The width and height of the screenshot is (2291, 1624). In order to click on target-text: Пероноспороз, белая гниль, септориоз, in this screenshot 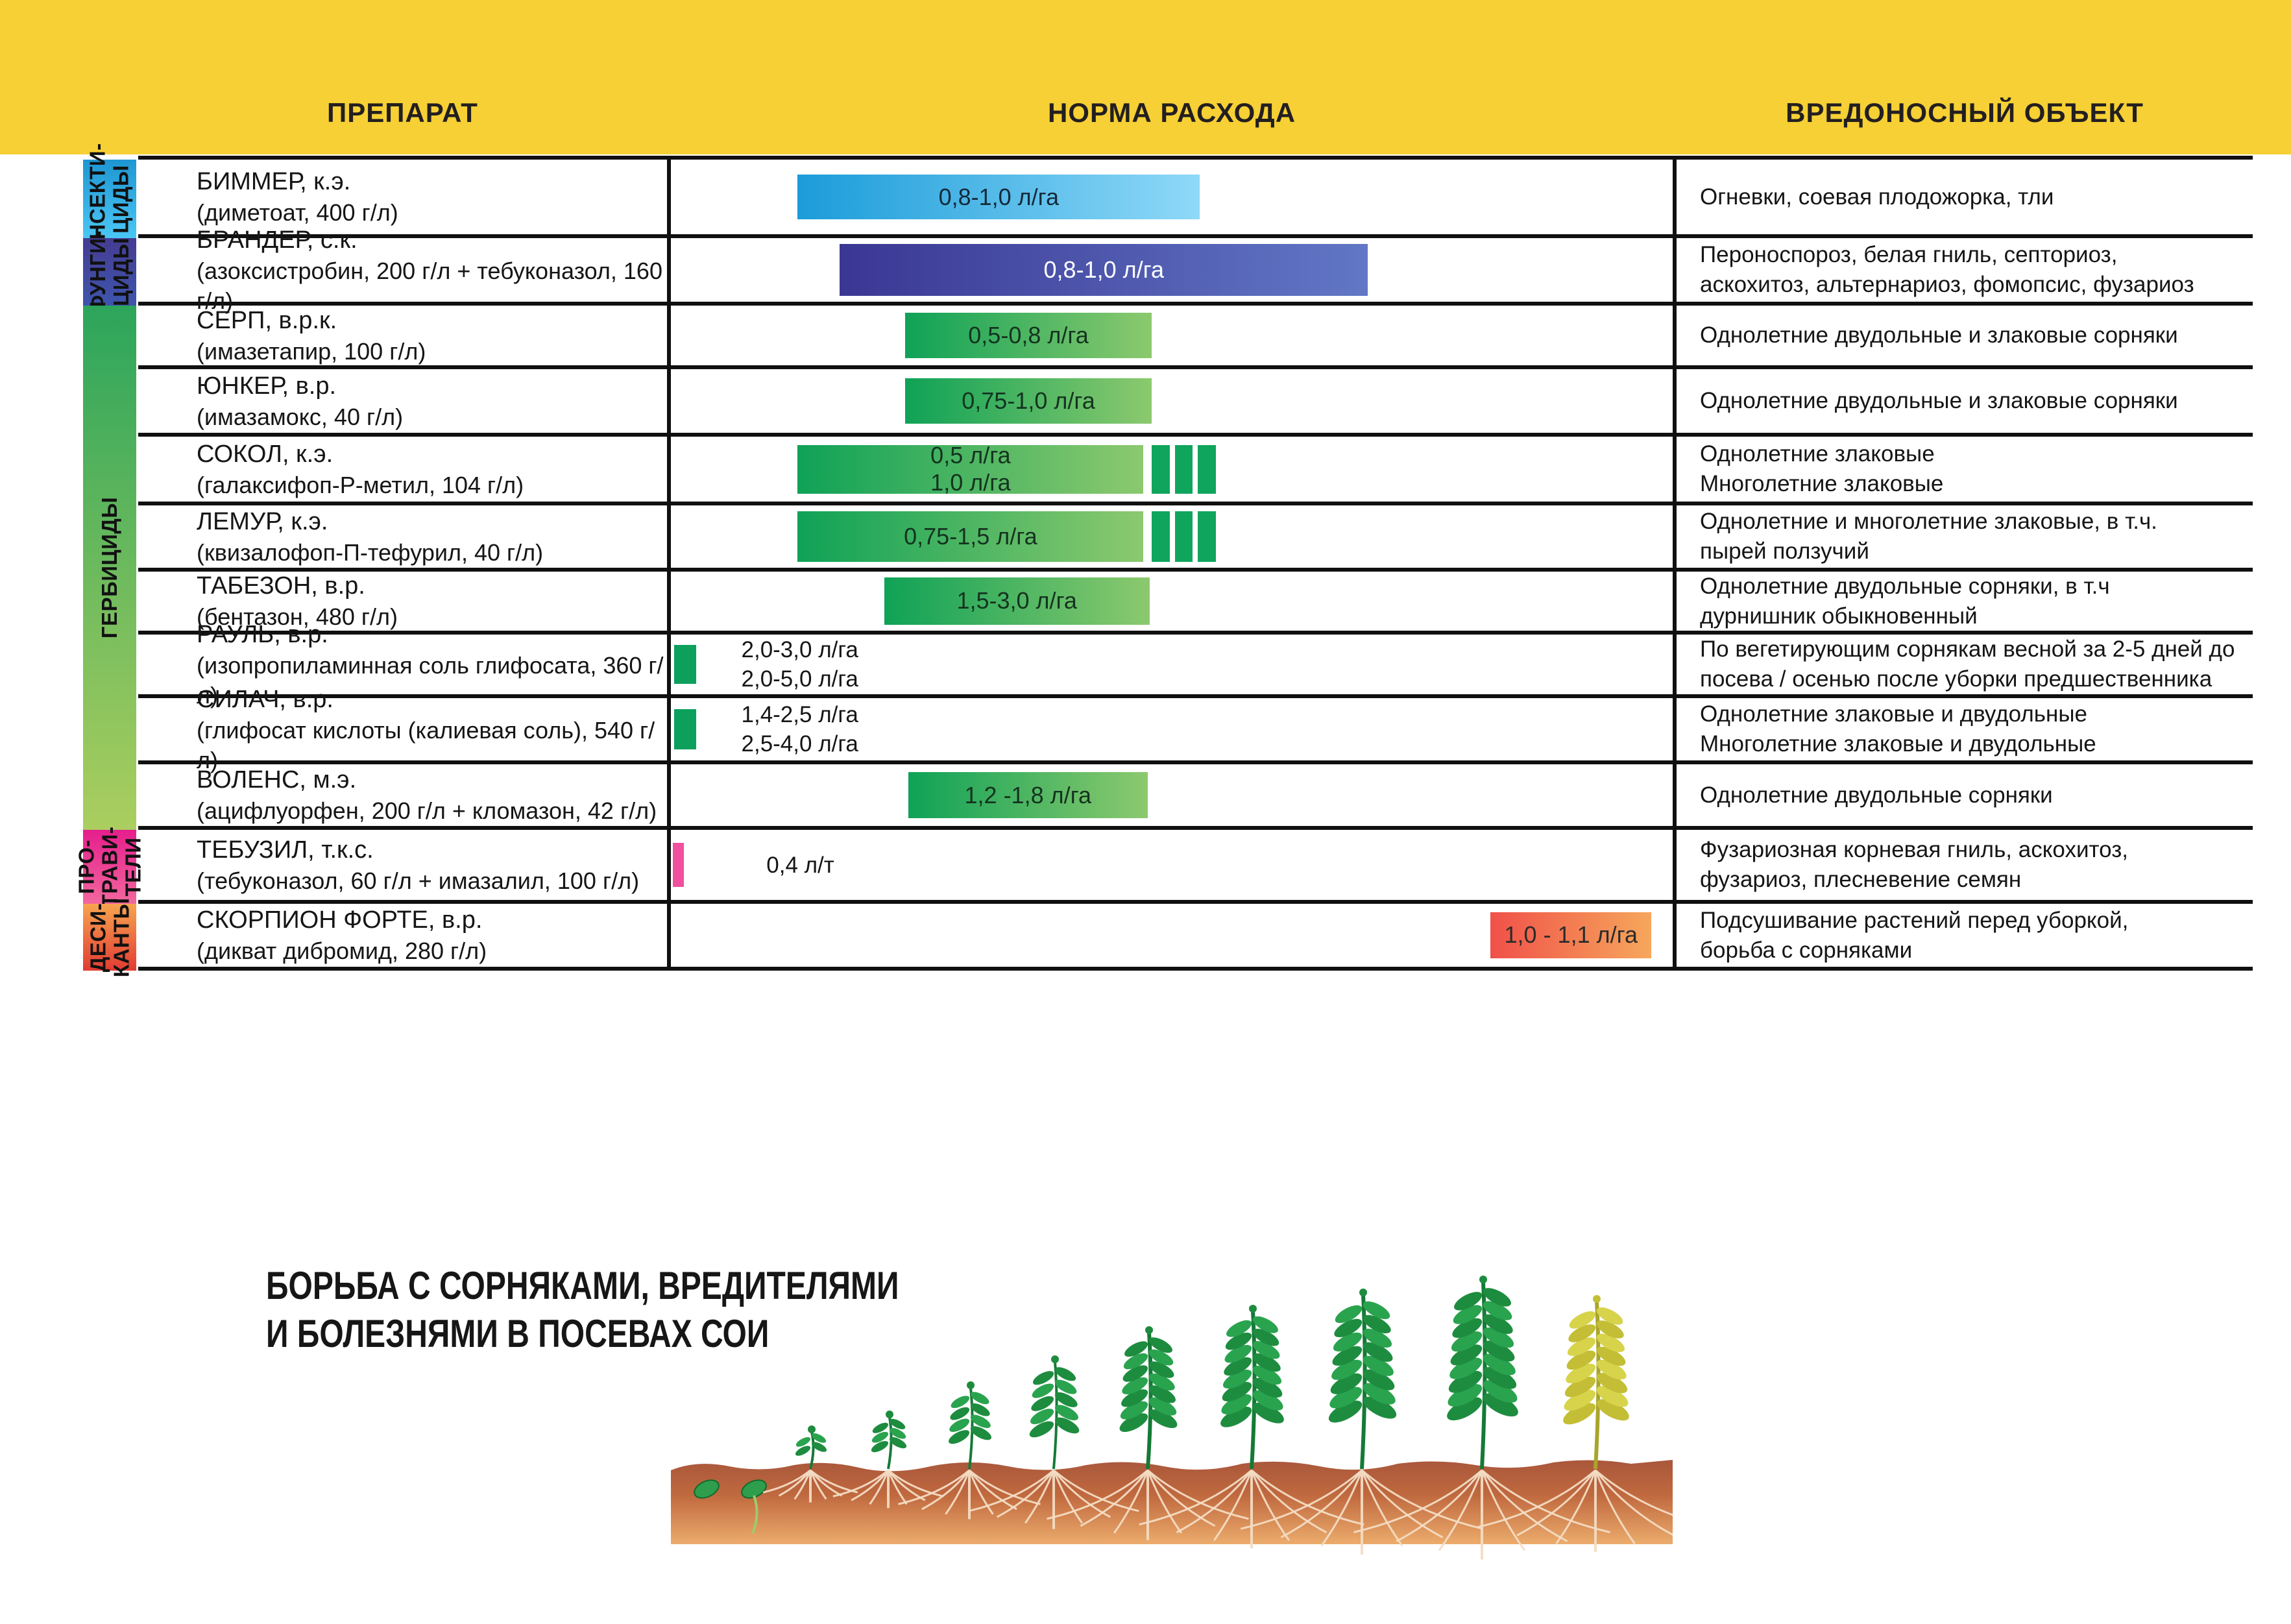, I will do `click(1909, 254)`.